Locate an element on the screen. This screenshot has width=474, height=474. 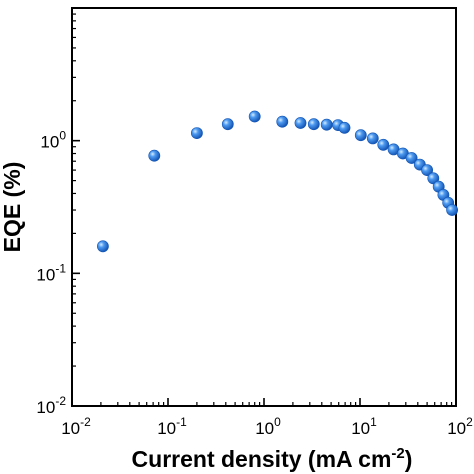
x-tick-label: 10⁰ is located at coordinates (268, 426).